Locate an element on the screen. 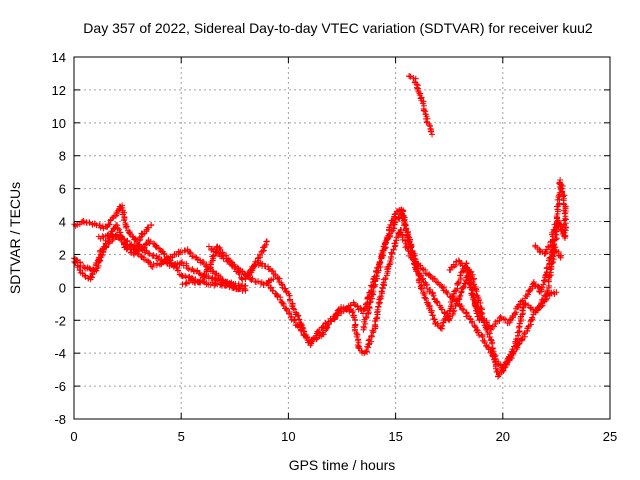 Image resolution: width=640 pixels, height=480 pixels. series-track-j is located at coordinates (505, 287).